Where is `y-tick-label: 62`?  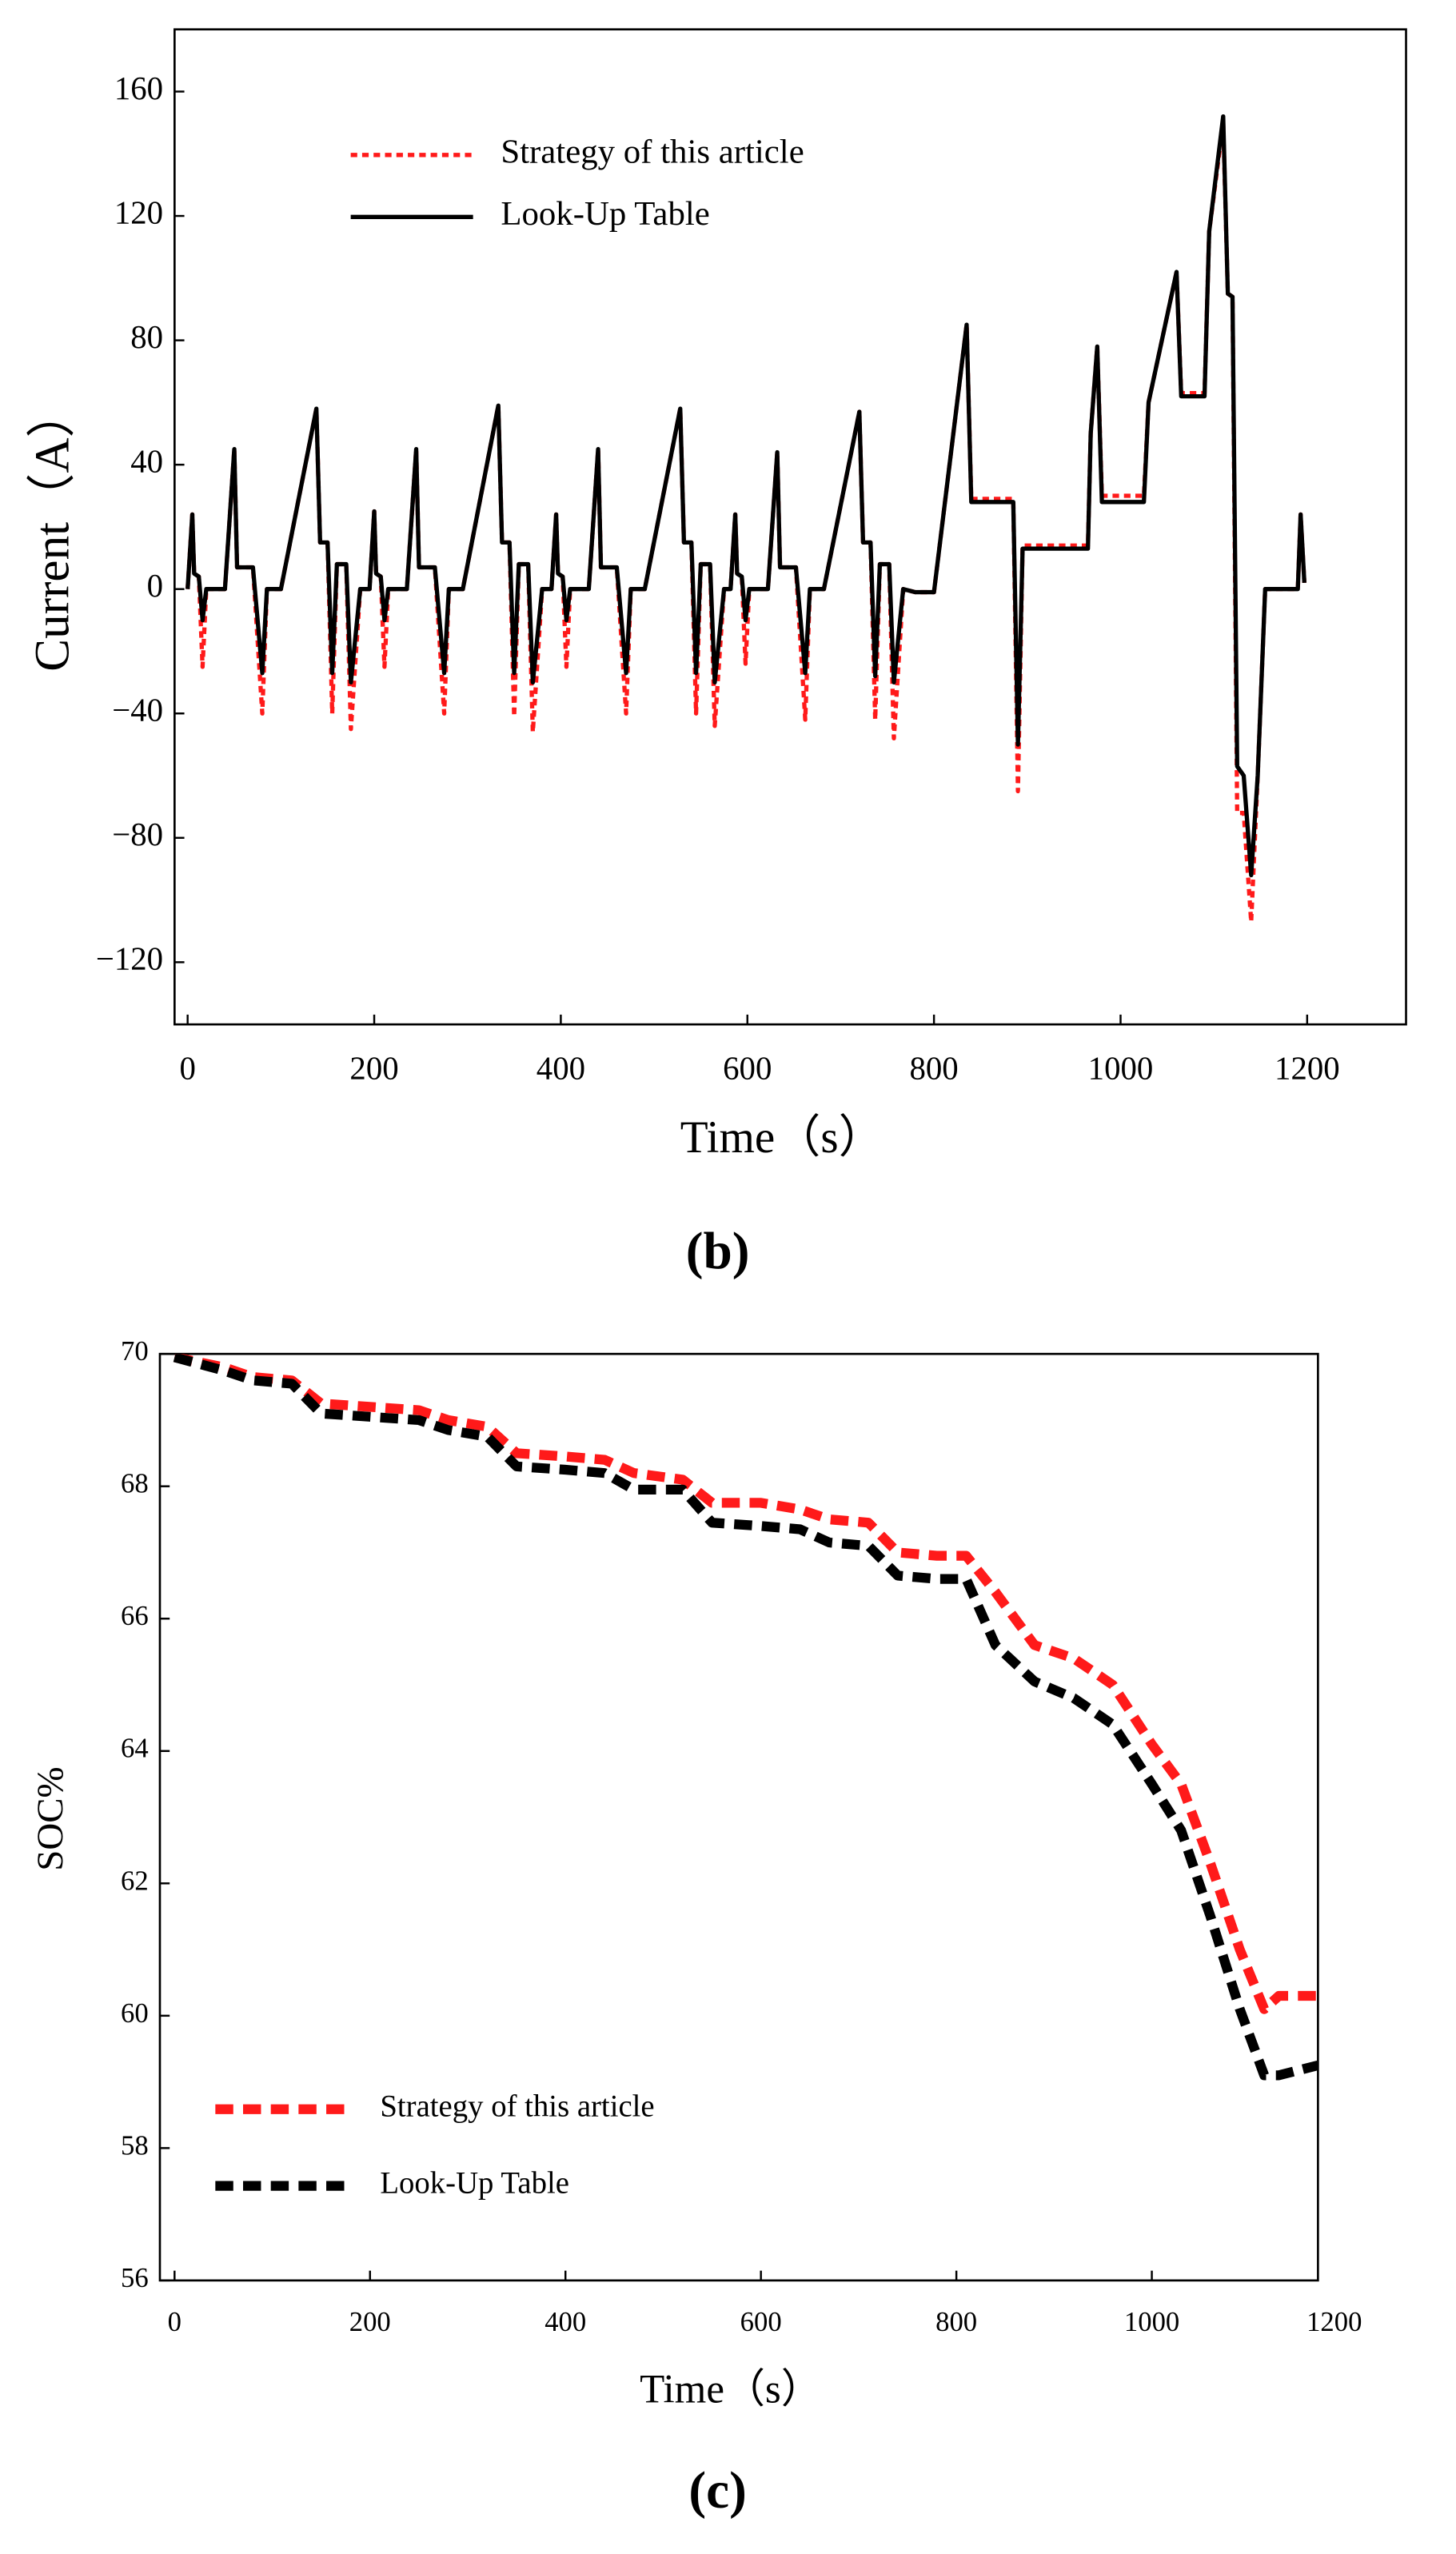 y-tick-label: 62 is located at coordinates (135, 1881).